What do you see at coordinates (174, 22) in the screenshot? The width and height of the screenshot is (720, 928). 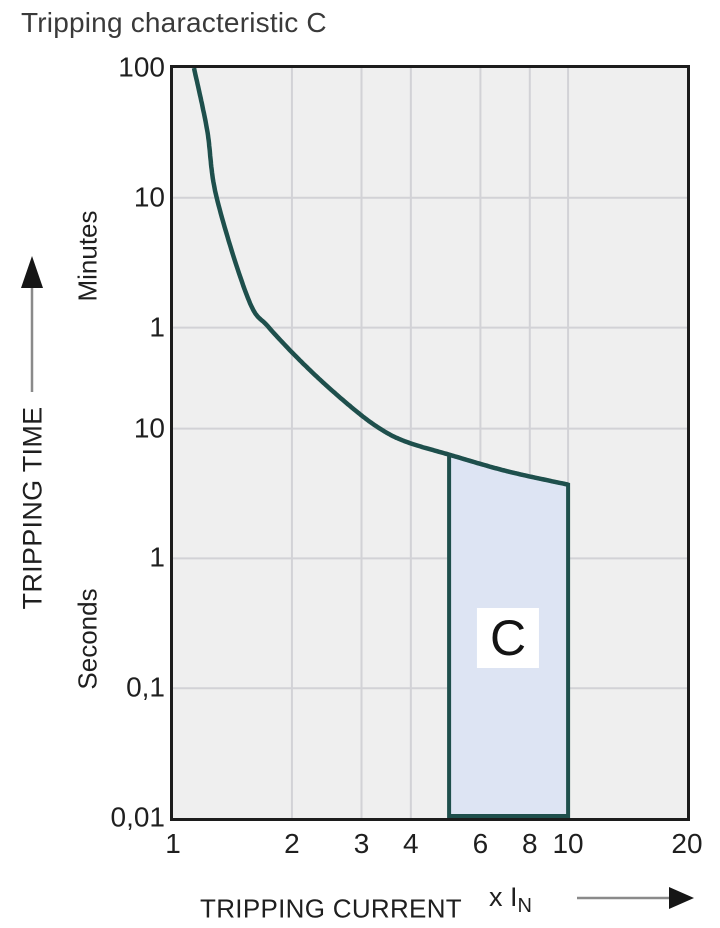 I see `chart-title: Tripping characteristic C` at bounding box center [174, 22].